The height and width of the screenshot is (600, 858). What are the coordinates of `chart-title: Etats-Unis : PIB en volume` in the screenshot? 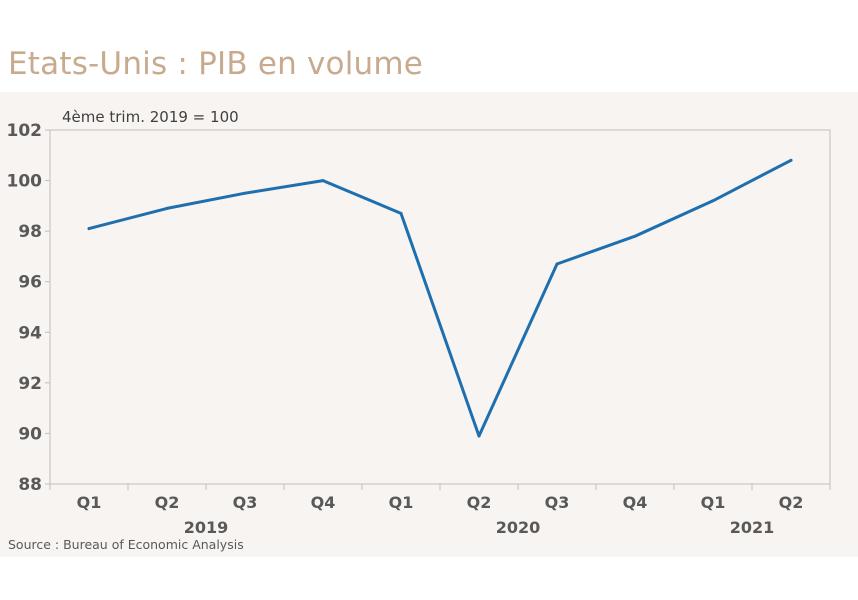 It's located at (216, 64).